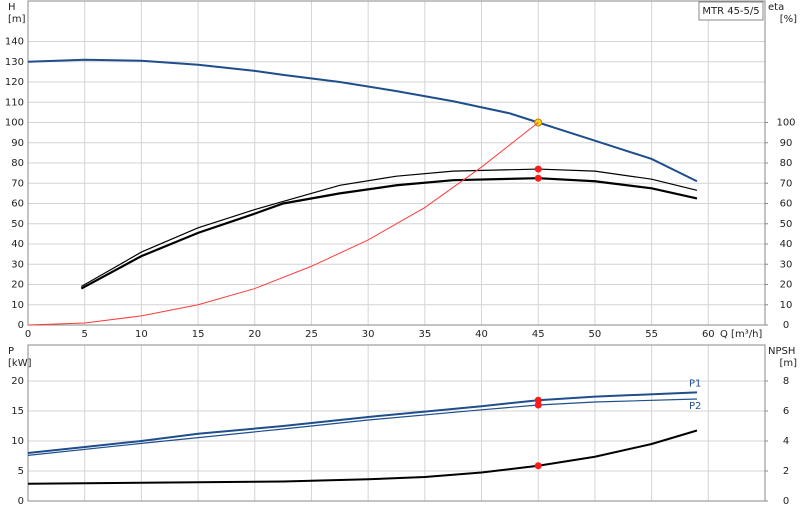  Describe the element at coordinates (788, 19) in the screenshot. I see `y2-axis-unit: [%]` at that location.